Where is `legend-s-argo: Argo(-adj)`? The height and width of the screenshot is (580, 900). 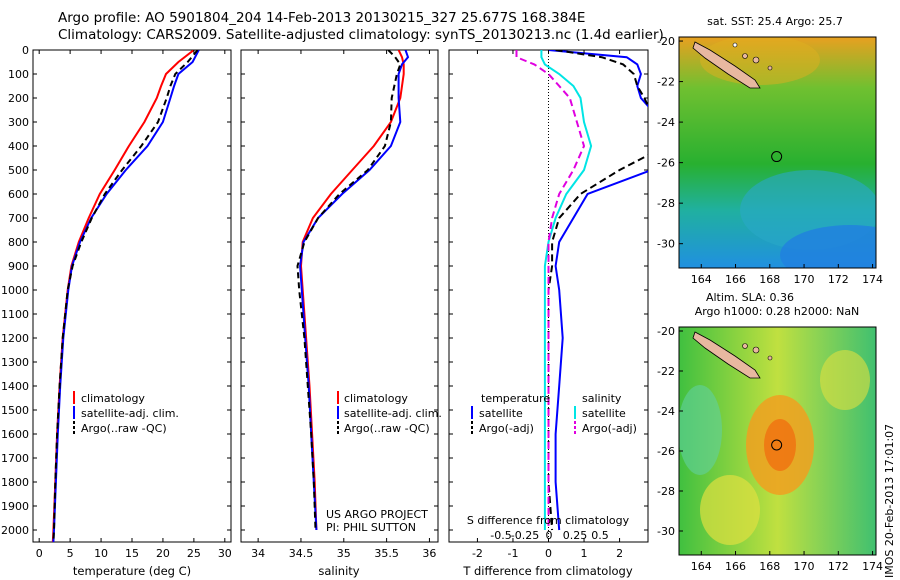
legend-s-argo: Argo(-adj) is located at coordinates (609, 428).